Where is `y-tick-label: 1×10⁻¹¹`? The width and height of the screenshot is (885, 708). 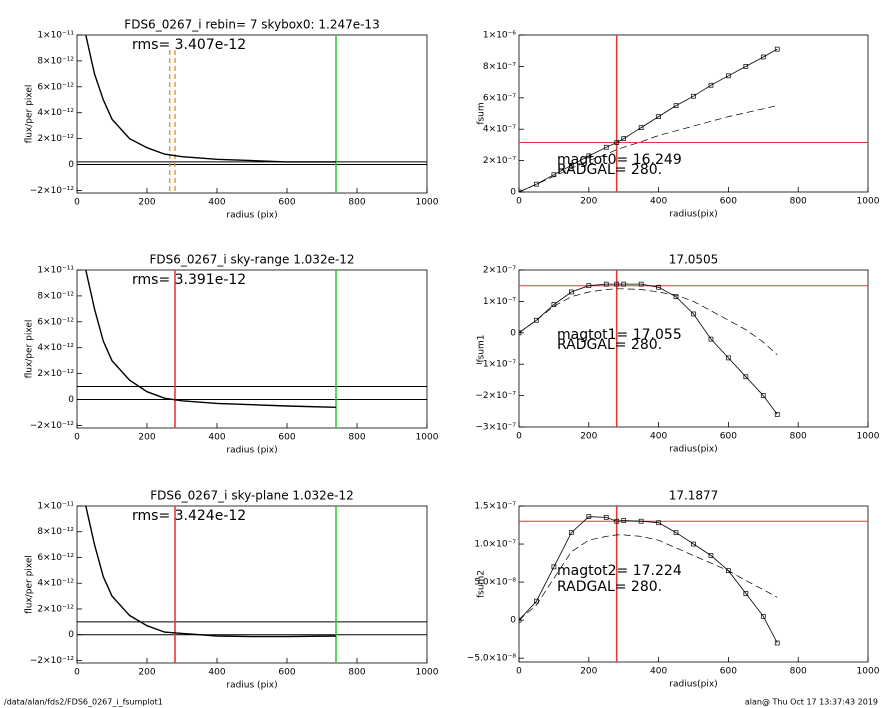 y-tick-label: 1×10⁻¹¹ is located at coordinates (55, 36).